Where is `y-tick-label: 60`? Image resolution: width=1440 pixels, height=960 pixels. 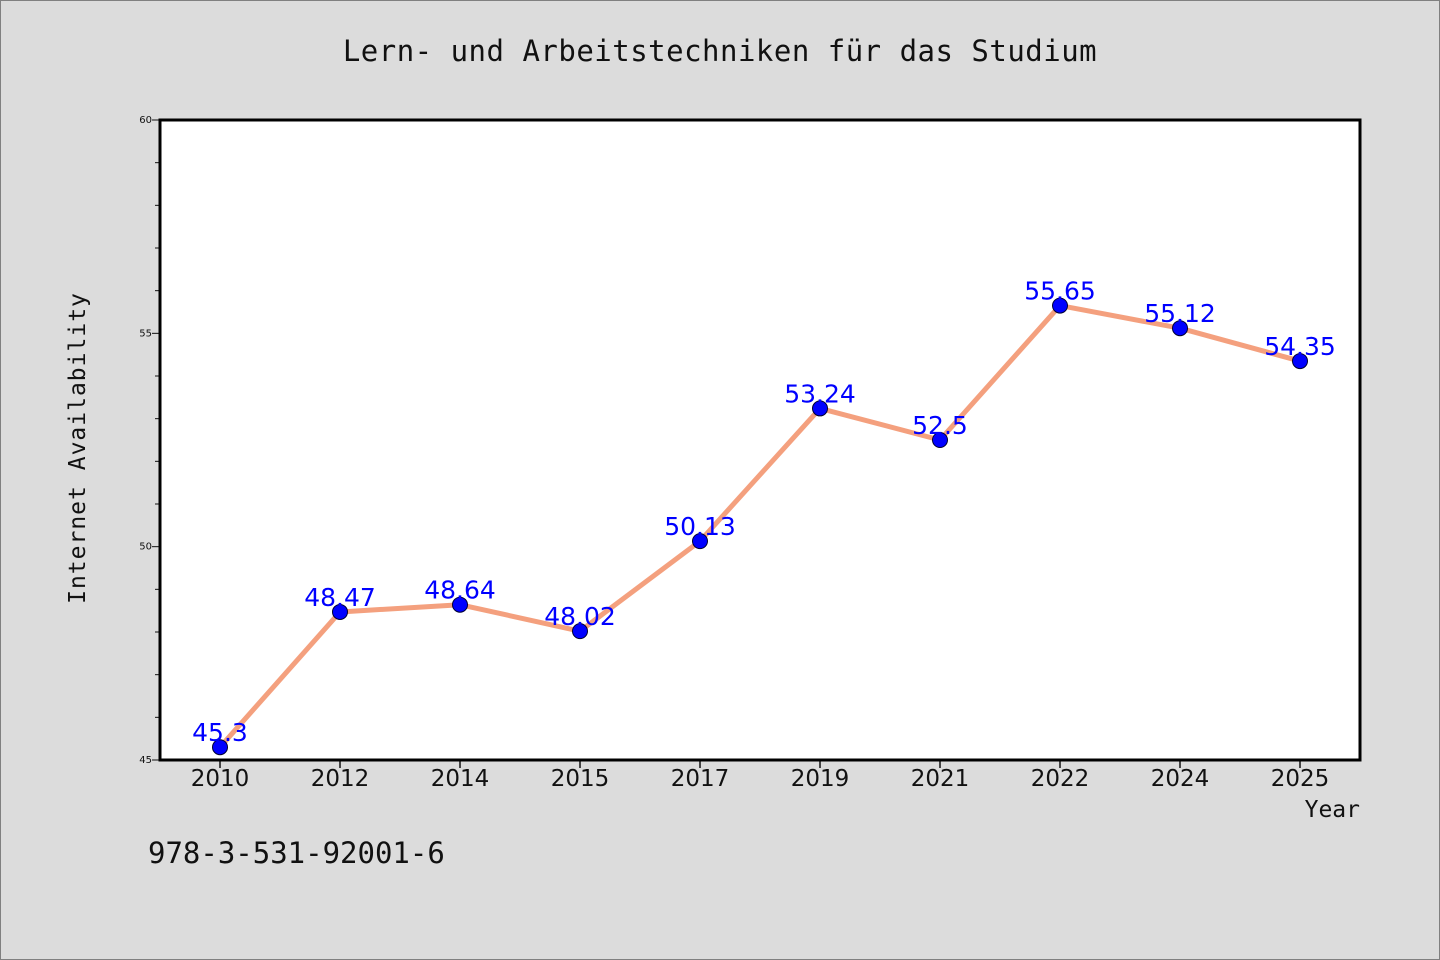
y-tick-label: 60 is located at coordinates (145, 120).